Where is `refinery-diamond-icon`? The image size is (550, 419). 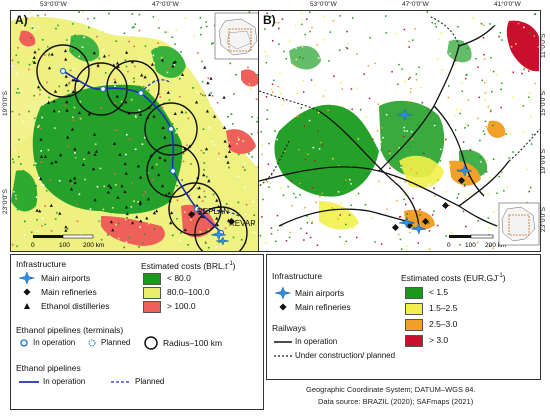 refinery-diamond-icon is located at coordinates (27, 292).